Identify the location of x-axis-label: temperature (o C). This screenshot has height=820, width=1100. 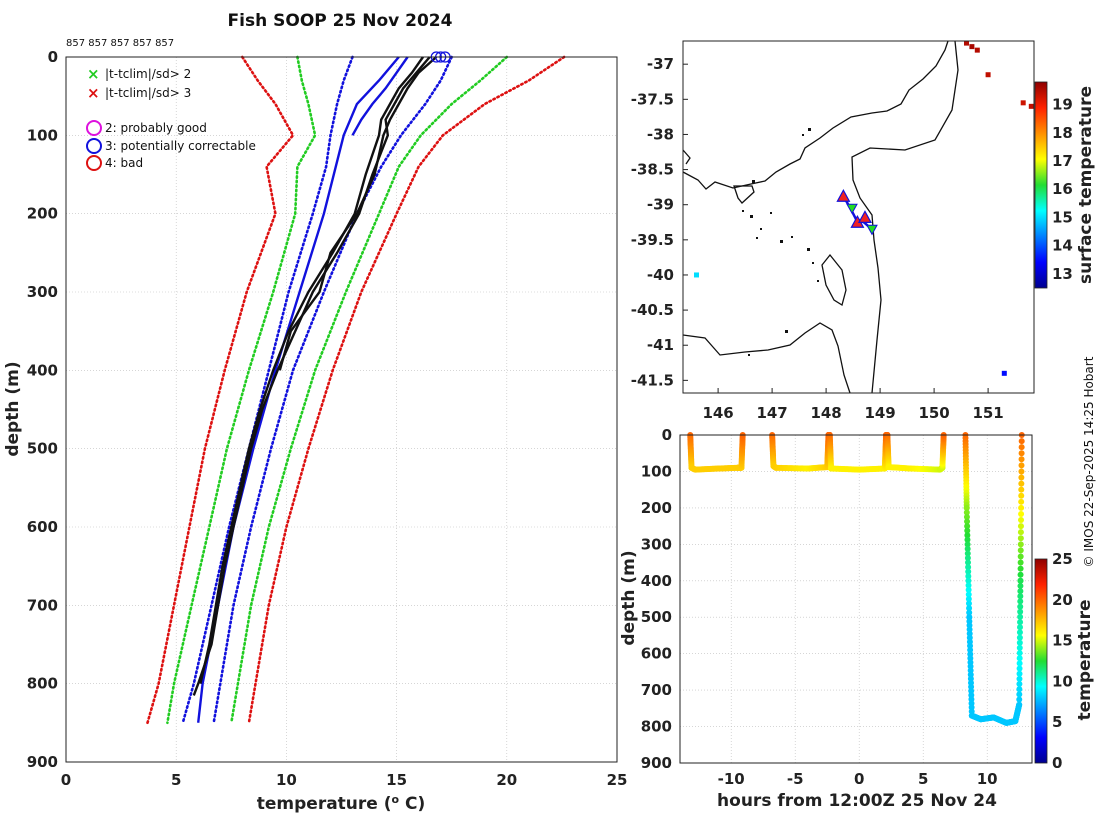
(341, 803).